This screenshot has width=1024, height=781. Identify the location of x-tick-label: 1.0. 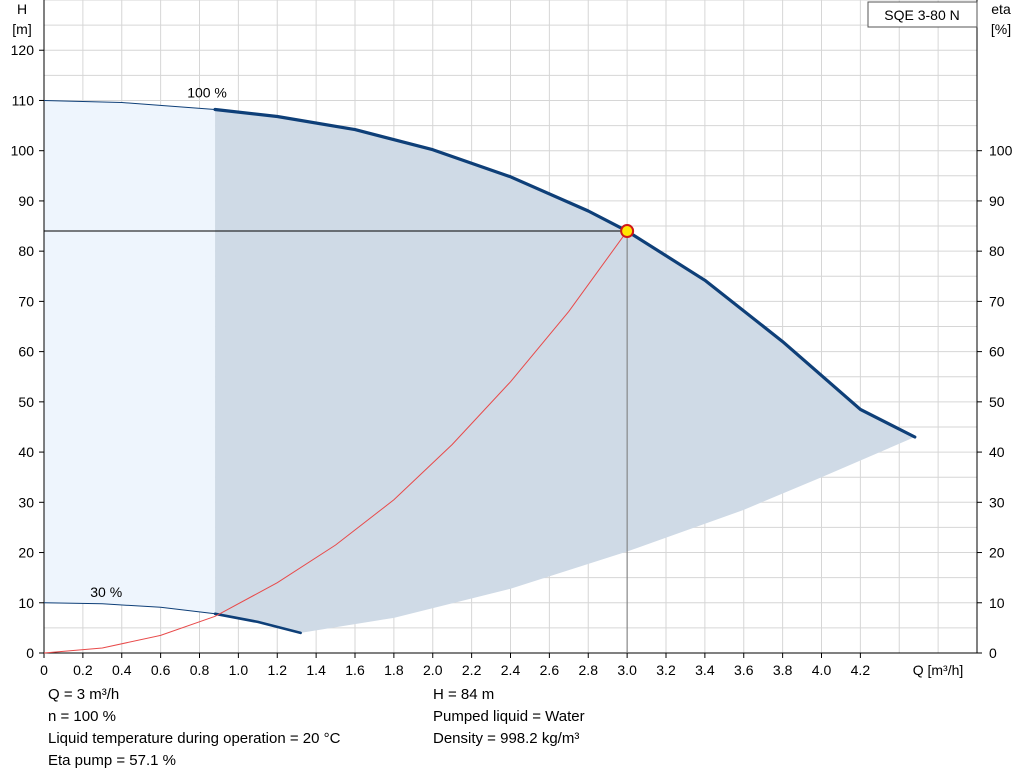
(239, 670).